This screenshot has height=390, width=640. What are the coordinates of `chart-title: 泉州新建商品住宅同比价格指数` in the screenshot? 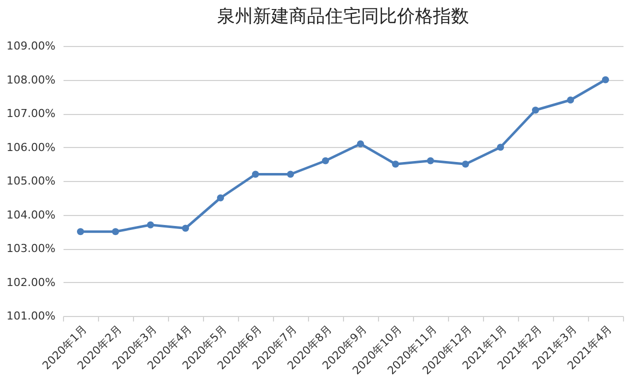 It's located at (343, 16).